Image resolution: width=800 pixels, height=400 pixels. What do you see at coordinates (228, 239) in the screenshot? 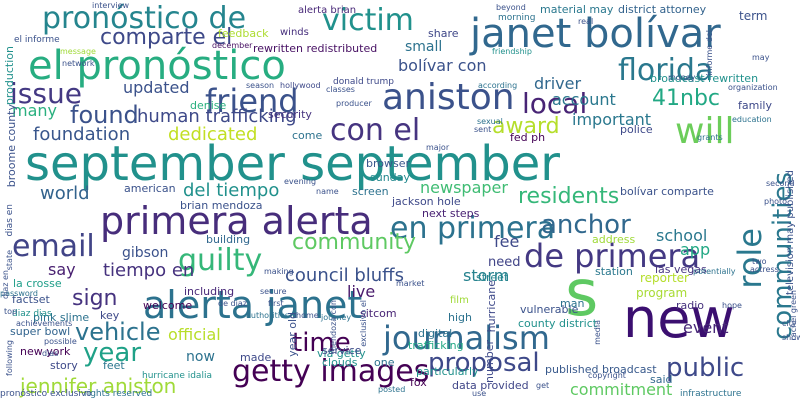
I see `word: building` at bounding box center [228, 239].